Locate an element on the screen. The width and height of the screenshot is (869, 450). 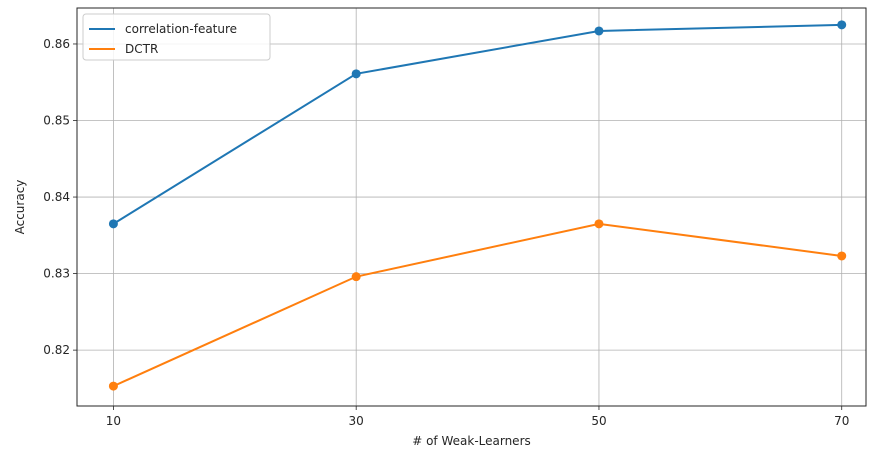
y-tick-label: 0.84 is located at coordinates (56, 197).